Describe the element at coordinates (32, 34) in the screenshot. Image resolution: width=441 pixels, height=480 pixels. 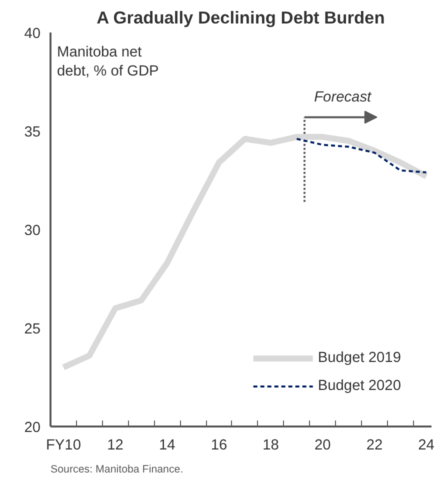
I see `y-tick-label: 40` at that location.